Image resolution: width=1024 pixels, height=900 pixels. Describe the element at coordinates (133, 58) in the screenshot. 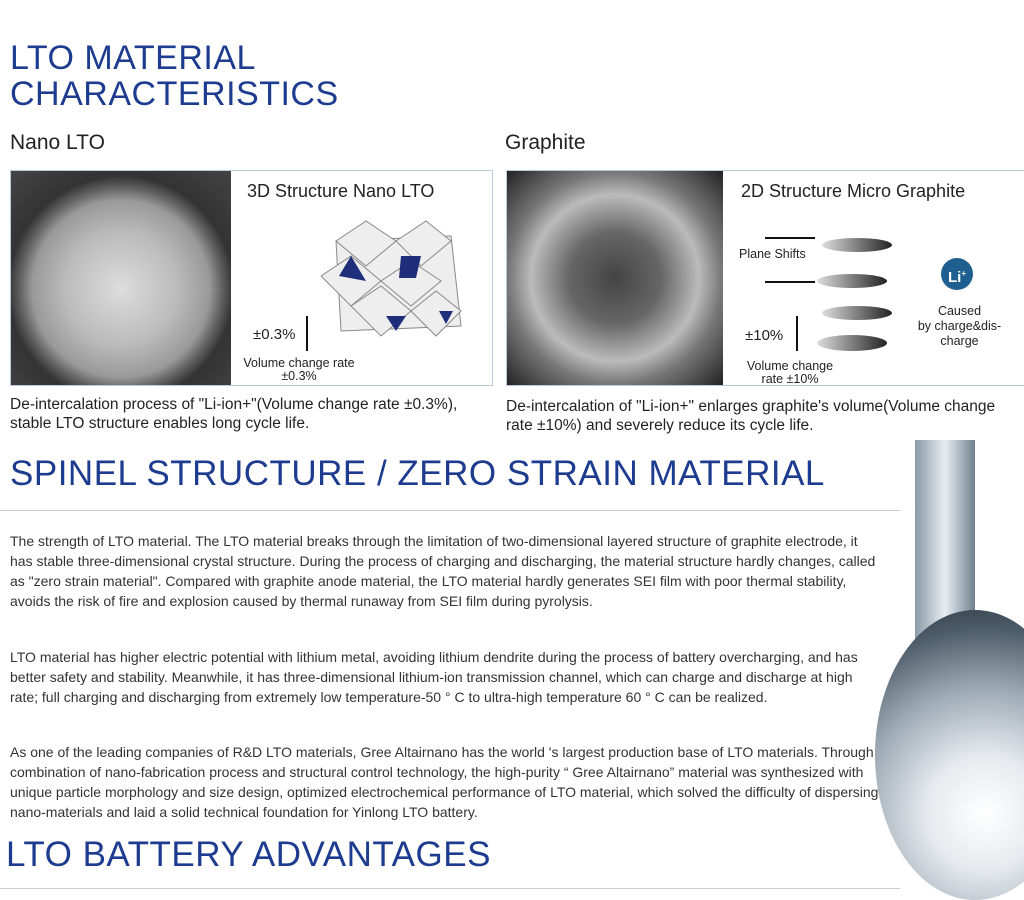

I see `title-line: LTO MATERIAL` at that location.